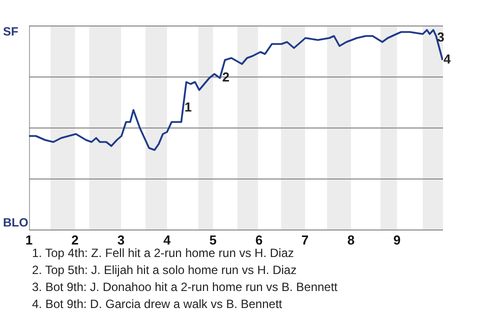 The image size is (480, 320). Describe the element at coordinates (213, 240) in the screenshot. I see `x-tick-label: 5` at that location.